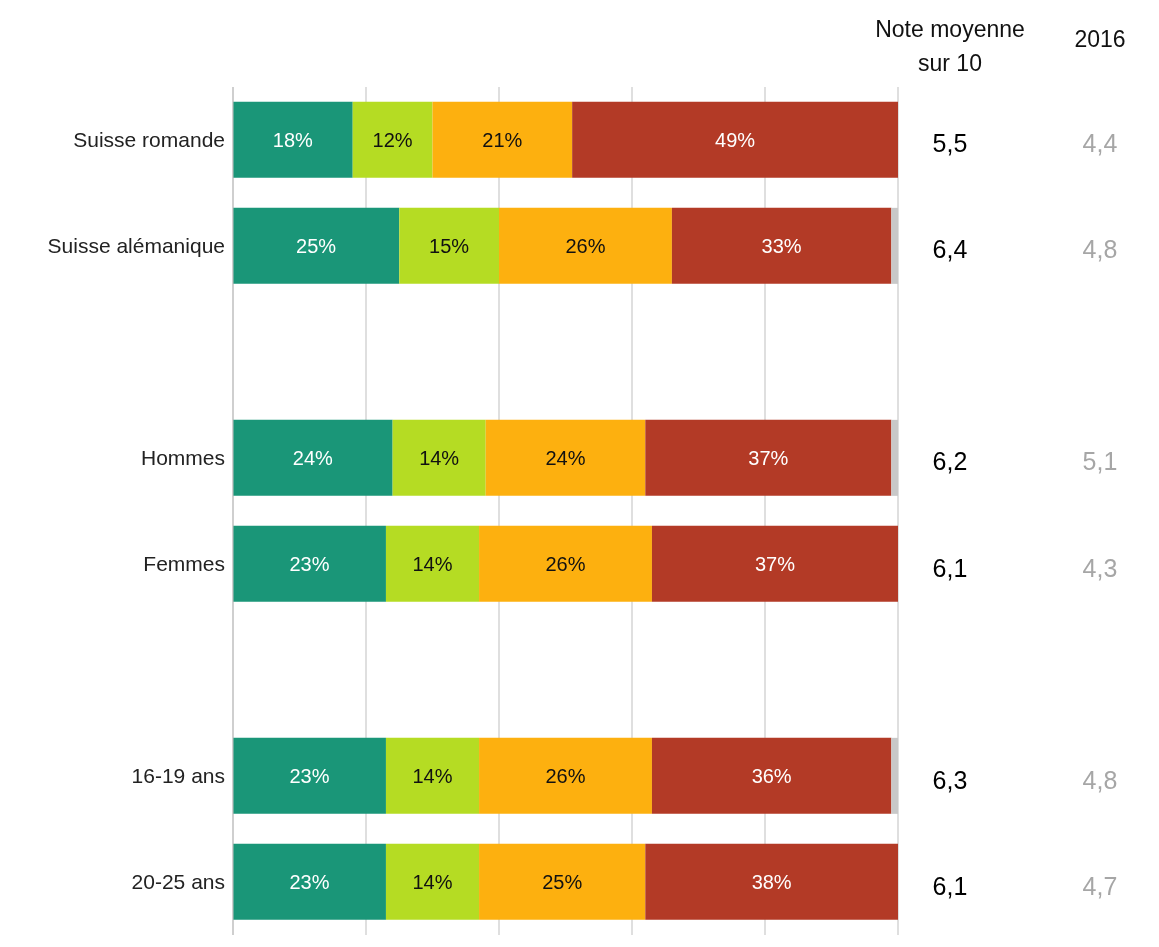 The height and width of the screenshot is (947, 1159). What do you see at coordinates (178, 882) in the screenshot?
I see `y-tick-label: 20-25 ans` at bounding box center [178, 882].